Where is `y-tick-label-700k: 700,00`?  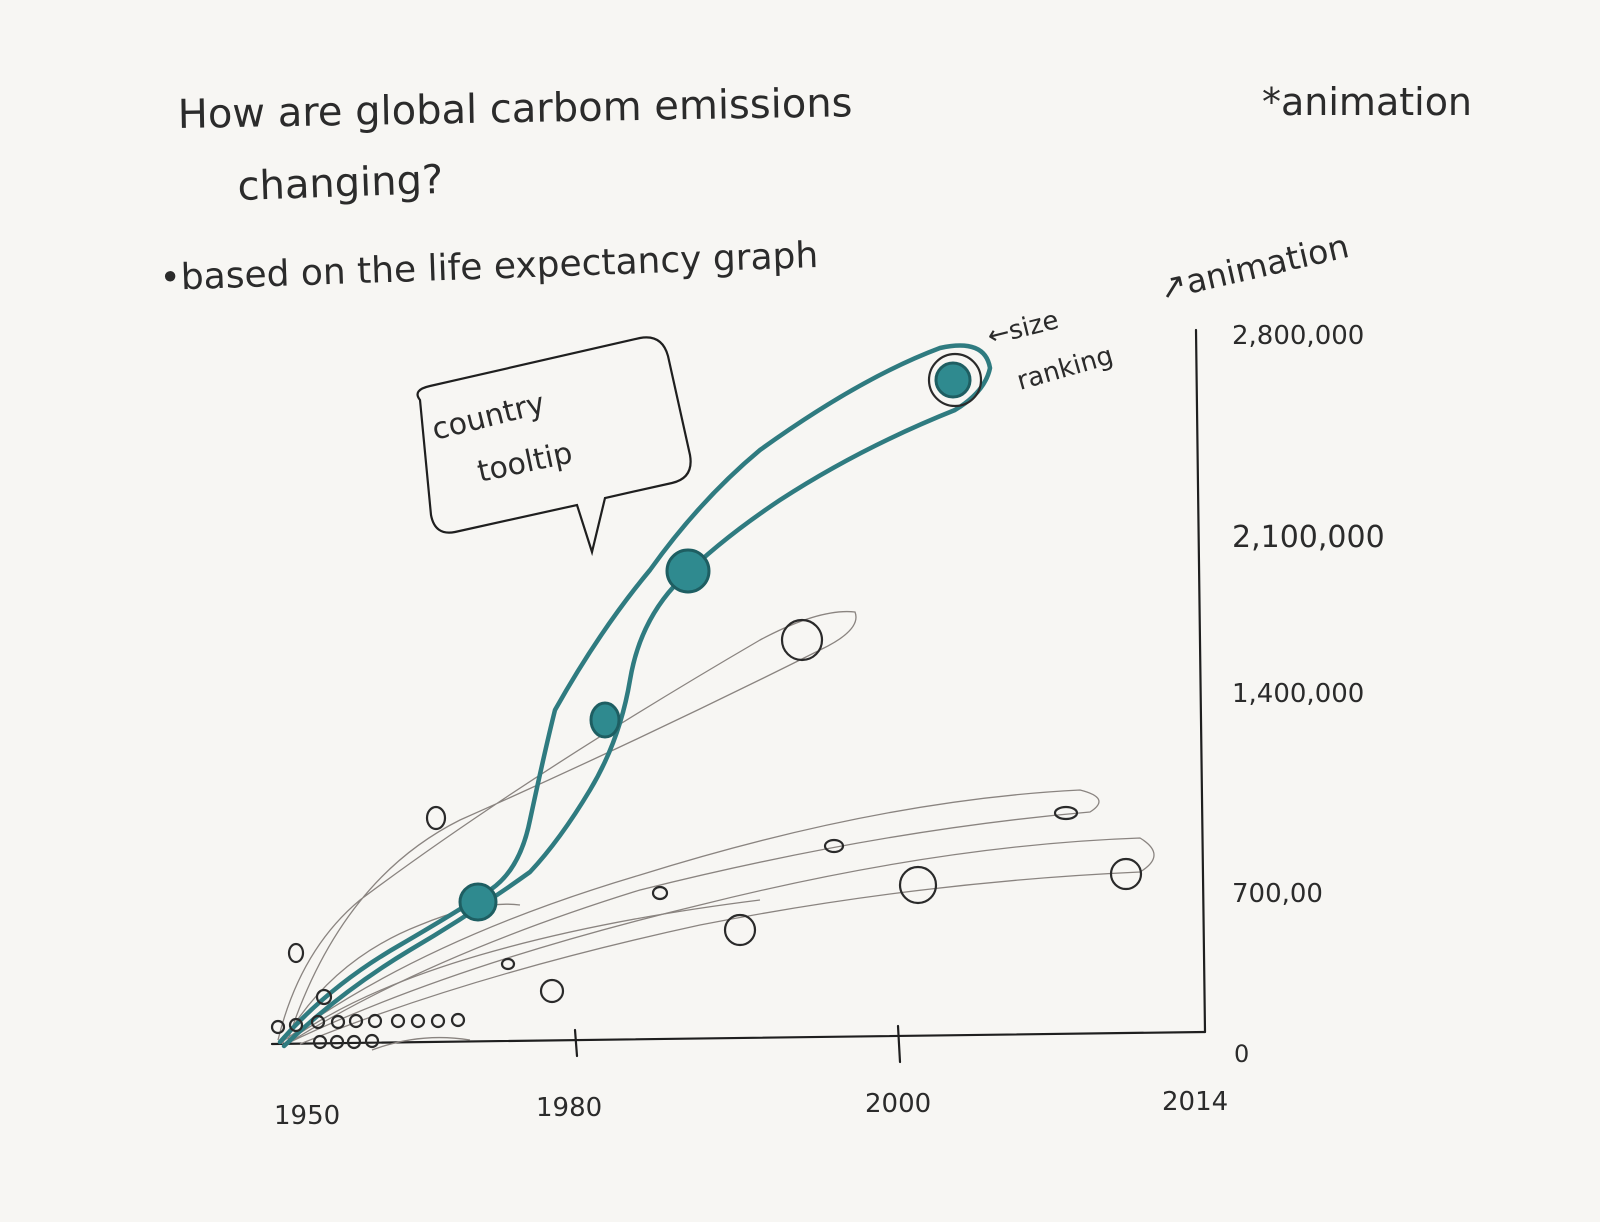
y-tick-label-700k: 700,00 is located at coordinates (1277, 894).